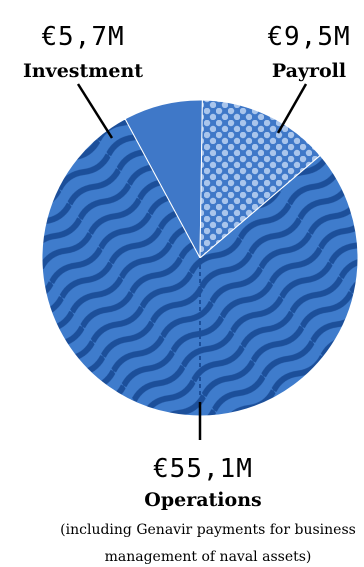 This screenshot has height=567, width=364. I want to click on operations-note-line-2: management of naval assets), so click(208, 557).